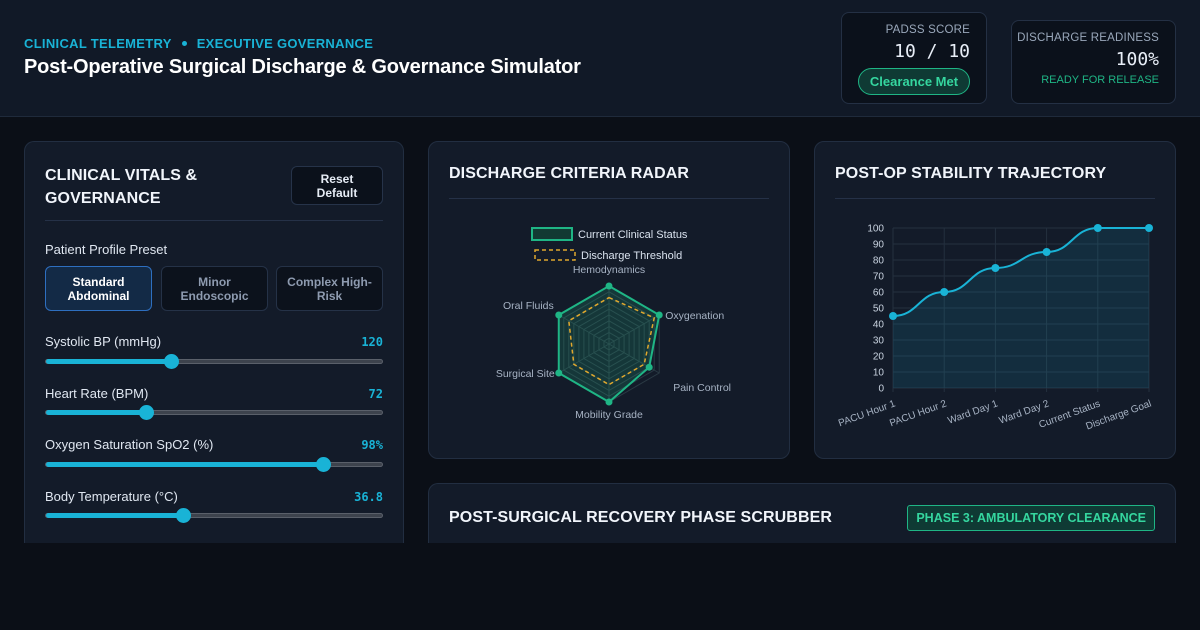  I want to click on y-tick-label: 0, so click(881, 389).